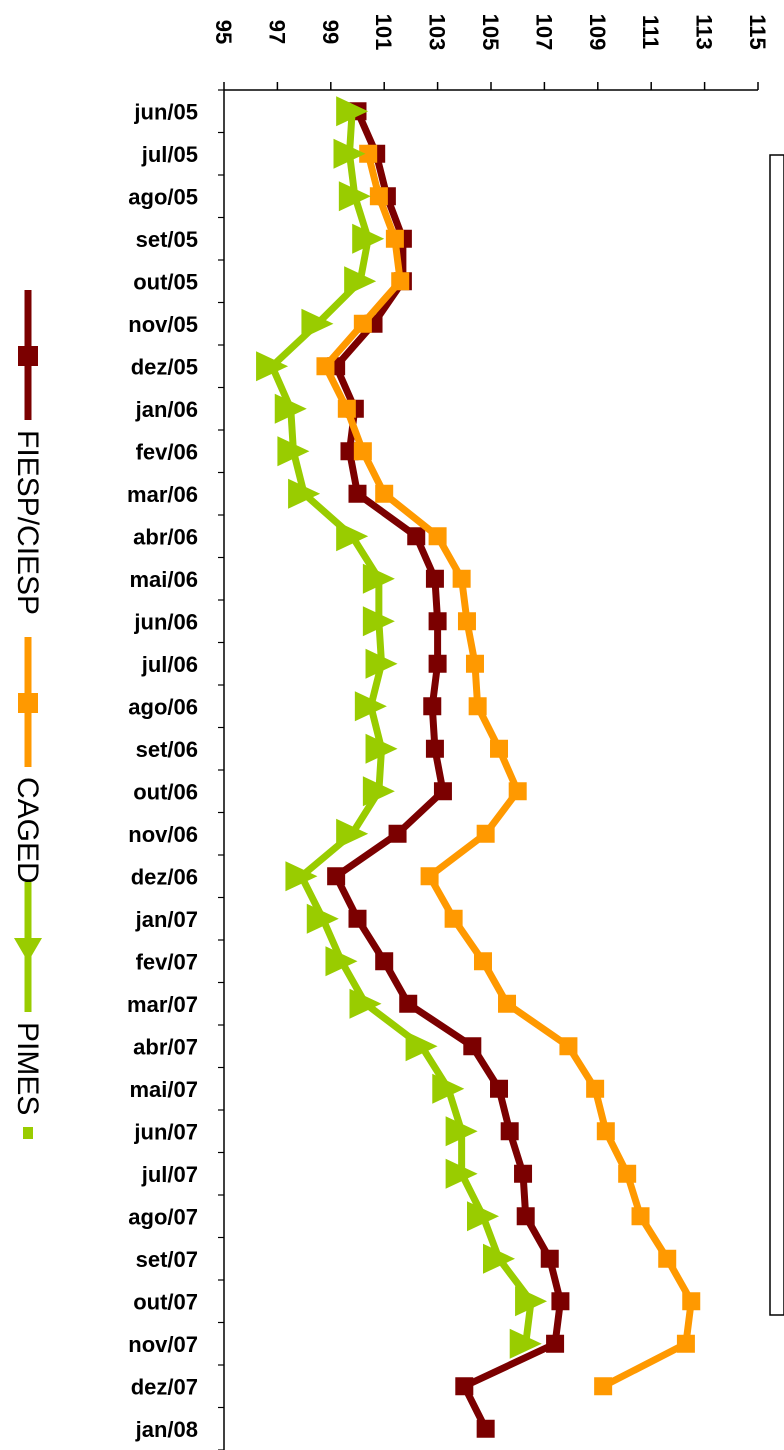 The image size is (784, 1450). Describe the element at coordinates (162, 494) in the screenshot. I see `category-tick-label: mar/06` at that location.